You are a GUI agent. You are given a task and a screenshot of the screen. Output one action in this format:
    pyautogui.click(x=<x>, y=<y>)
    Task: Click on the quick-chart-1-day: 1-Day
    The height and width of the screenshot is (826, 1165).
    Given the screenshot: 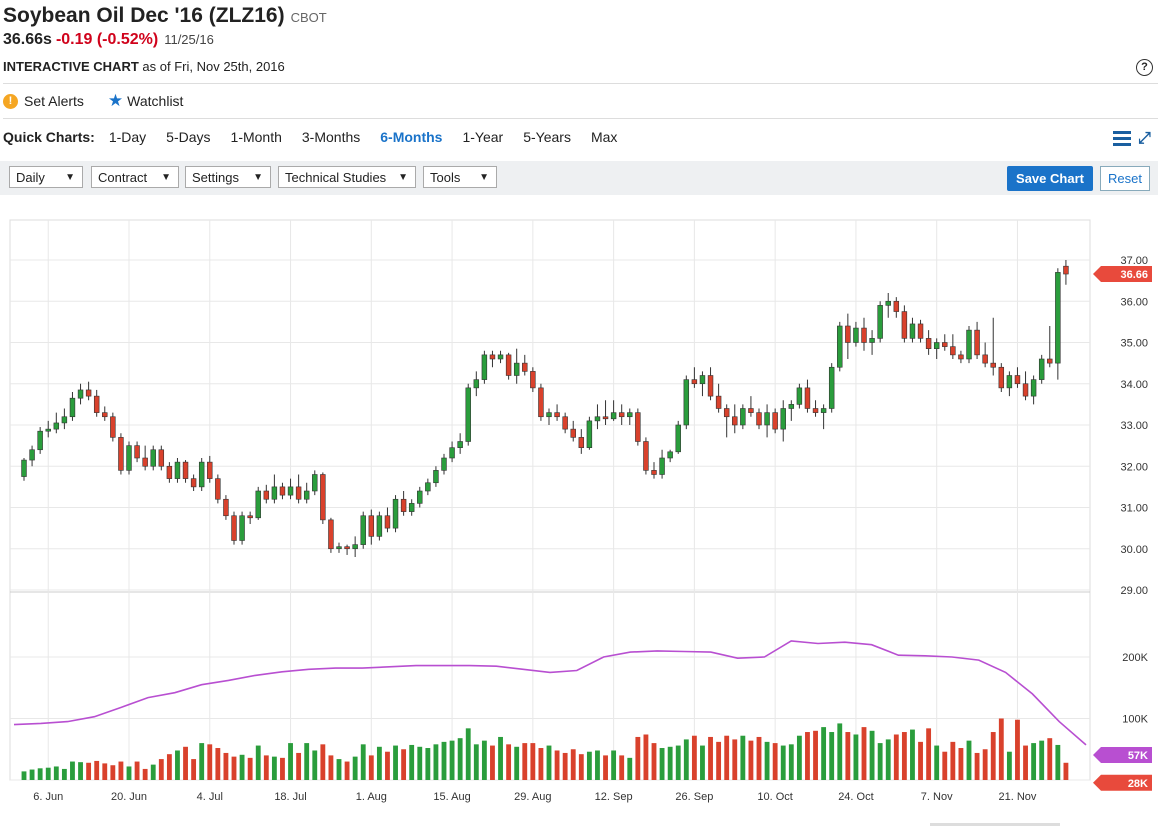 What is the action you would take?
    pyautogui.click(x=127, y=137)
    